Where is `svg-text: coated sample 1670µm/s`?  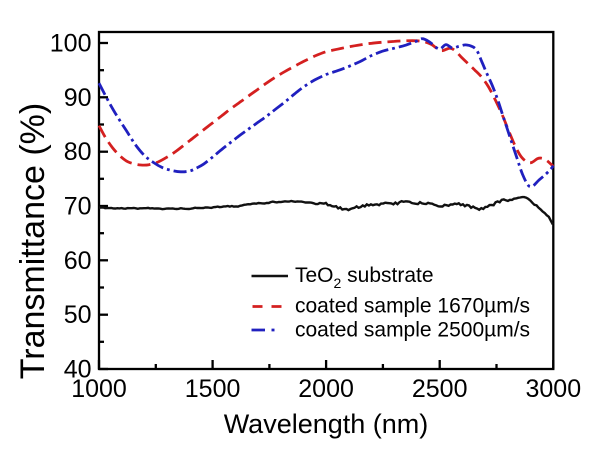
svg-text: coated sample 1670µm/s is located at coordinates (412, 306).